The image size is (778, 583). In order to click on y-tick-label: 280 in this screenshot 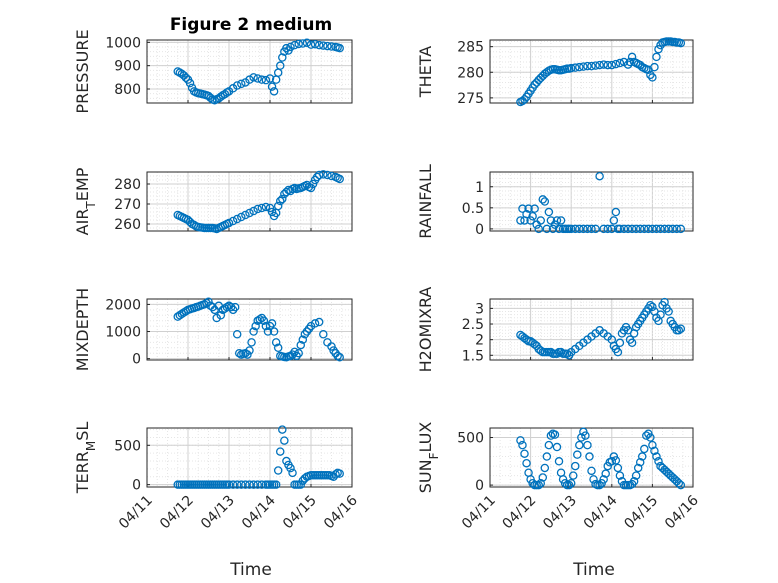, I will do `click(127, 185)`.